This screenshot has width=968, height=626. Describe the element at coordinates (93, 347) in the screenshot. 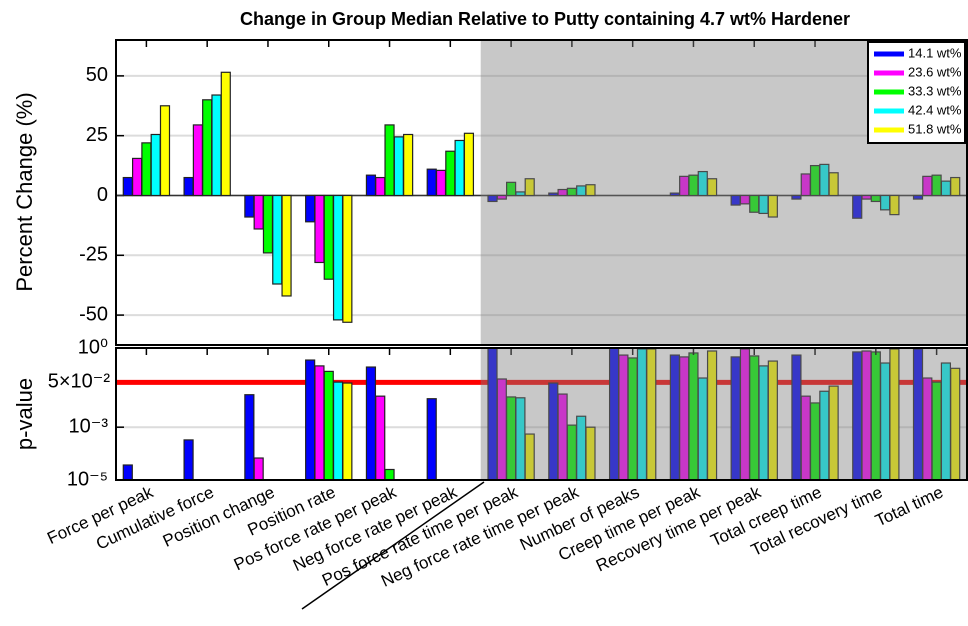

I see `y-tick-label: 10⁰` at that location.